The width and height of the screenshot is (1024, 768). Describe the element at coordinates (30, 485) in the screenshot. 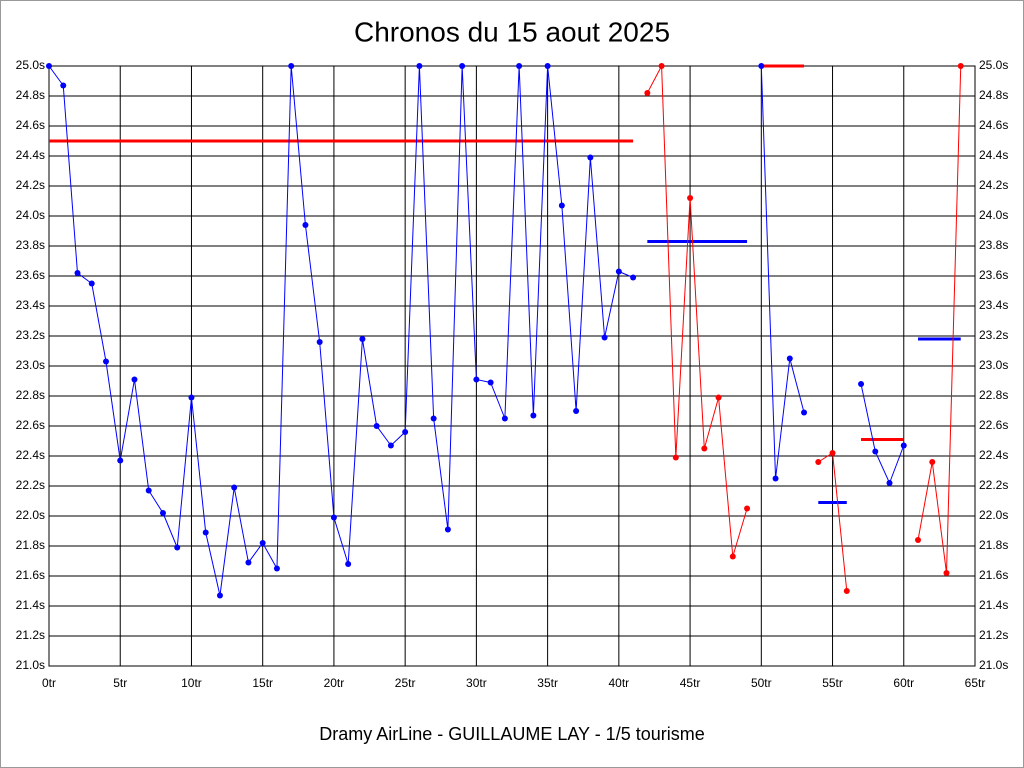

I see `y-tick-label: 22.2s` at that location.